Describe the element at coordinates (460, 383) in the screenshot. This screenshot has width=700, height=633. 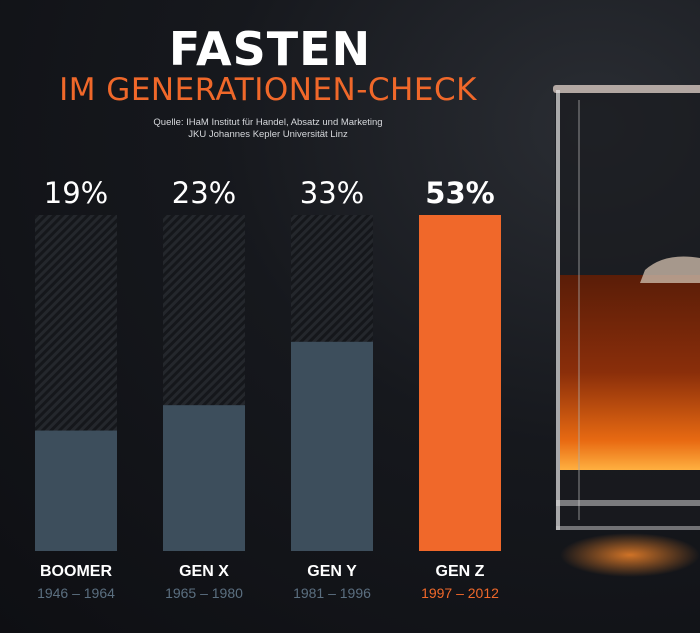
I see `bar-gen-z` at that location.